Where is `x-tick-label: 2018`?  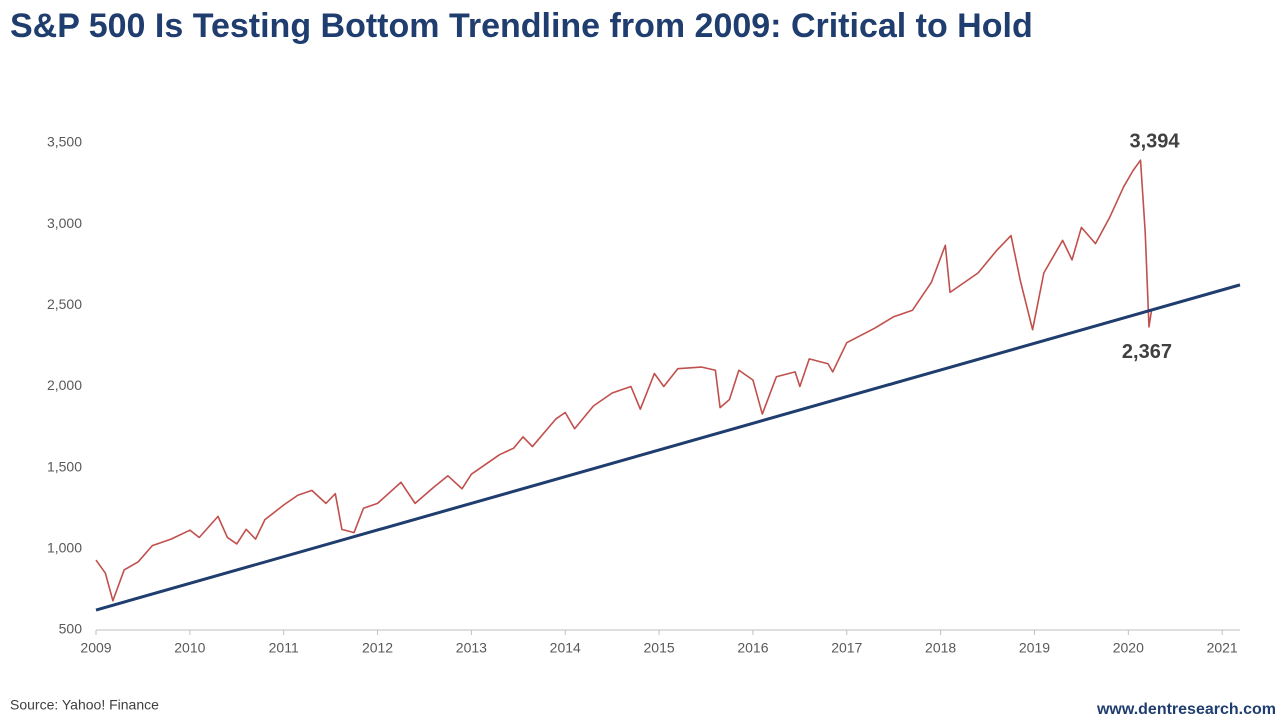 x-tick-label: 2018 is located at coordinates (940, 648).